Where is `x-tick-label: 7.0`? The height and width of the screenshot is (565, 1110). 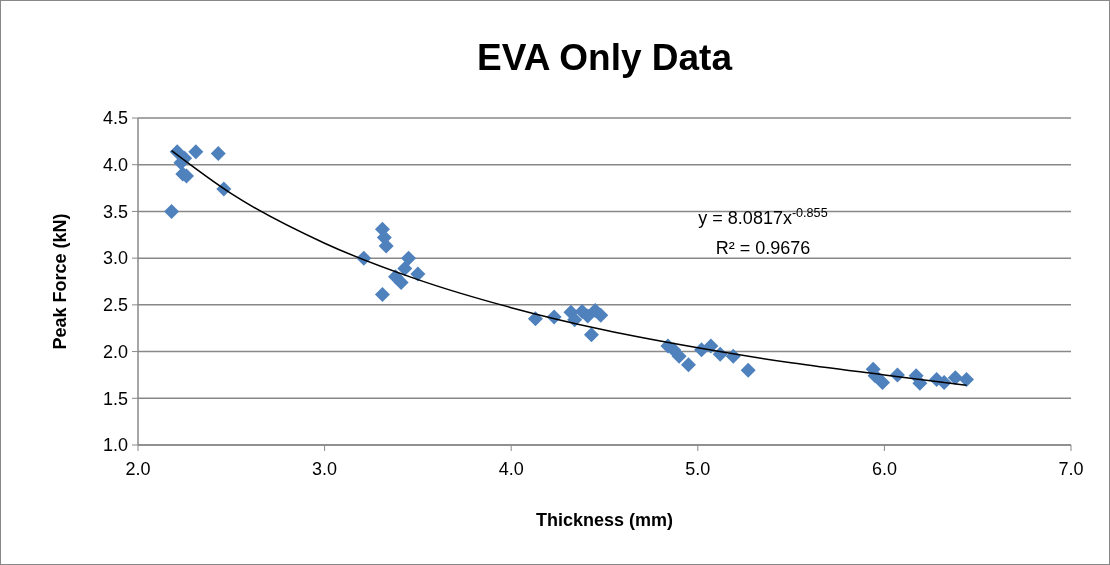 x-tick-label: 7.0 is located at coordinates (1071, 469).